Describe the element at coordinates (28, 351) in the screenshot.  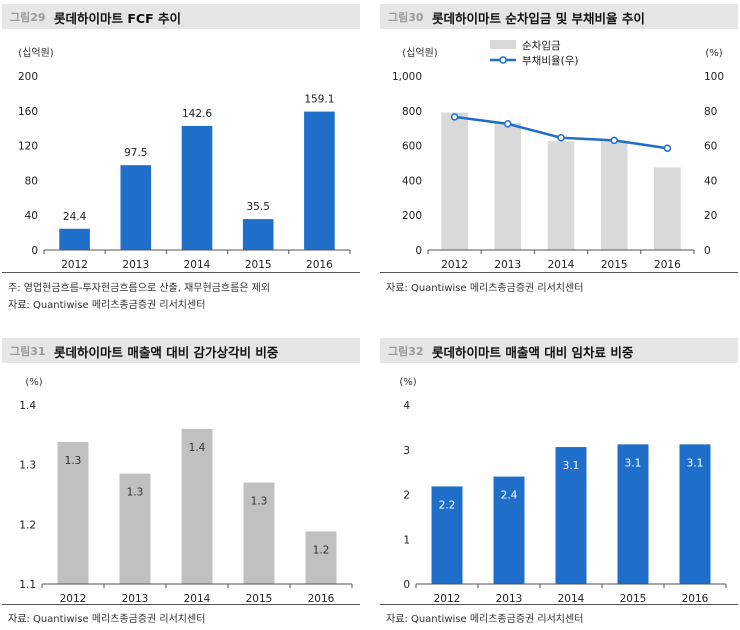
I see `figure-number: 그림31` at that location.